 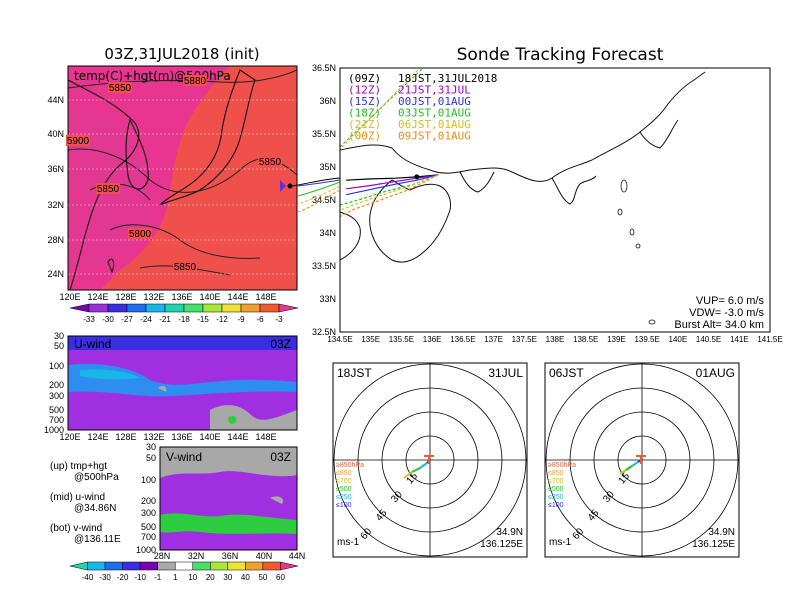 I want to click on lat-tick-label: 34.5N, so click(x=324, y=200).